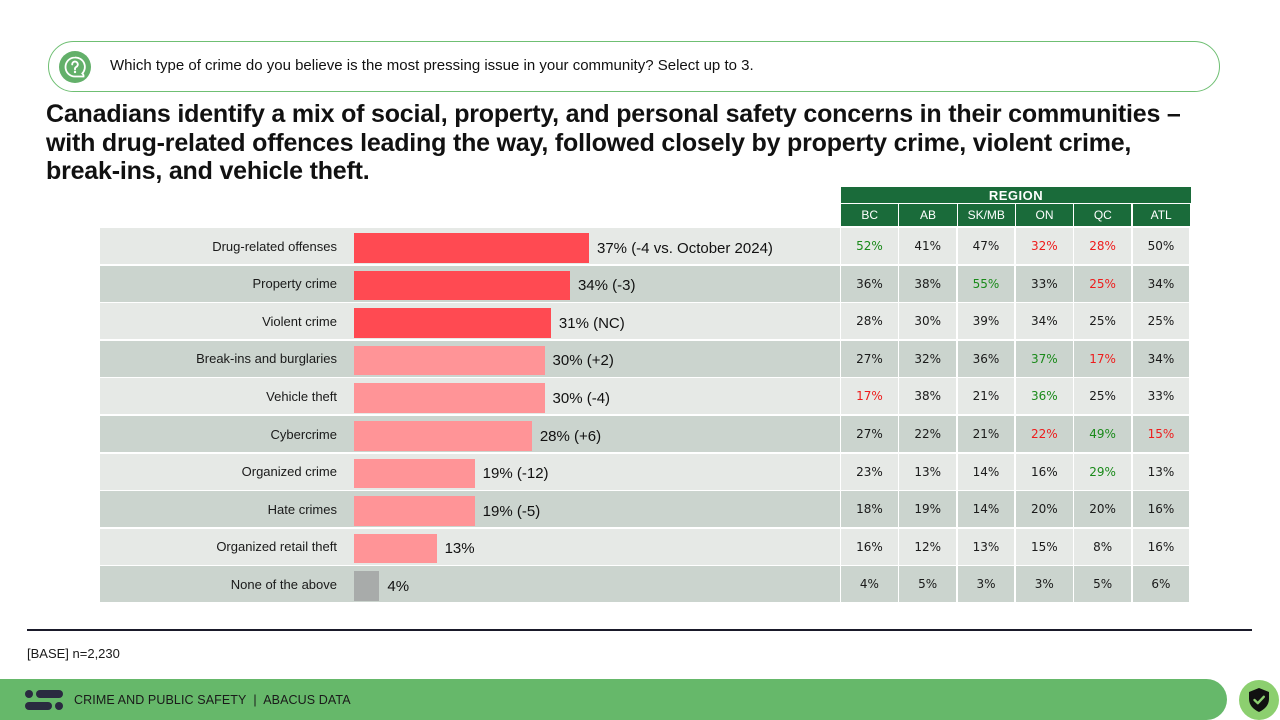  Describe the element at coordinates (1161, 215) in the screenshot. I see `column-header: ATL` at that location.